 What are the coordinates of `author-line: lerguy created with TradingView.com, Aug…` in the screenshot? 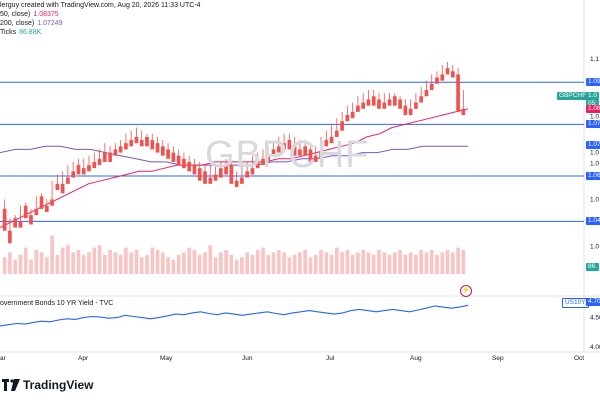 It's located at (100, 5).